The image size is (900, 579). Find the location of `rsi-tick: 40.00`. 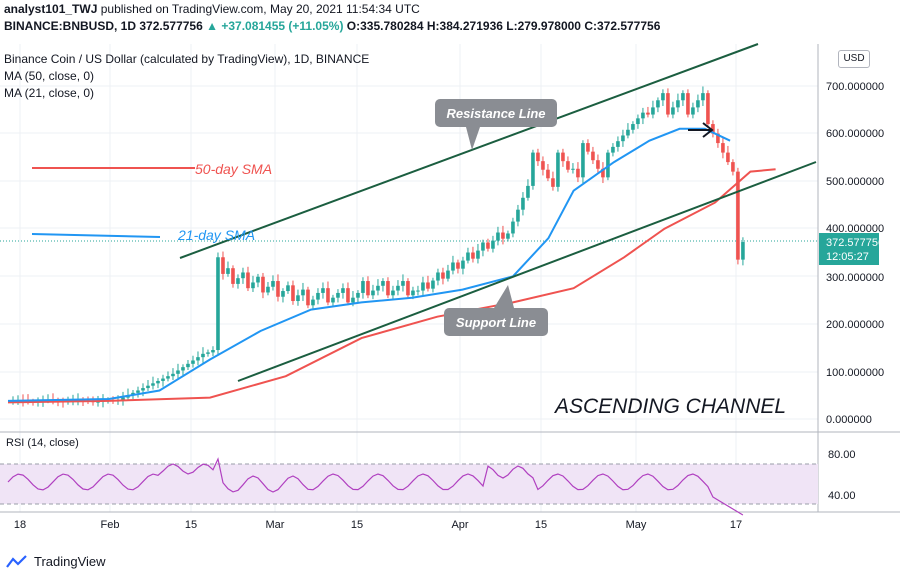

rsi-tick: 40.00 is located at coordinates (842, 496).